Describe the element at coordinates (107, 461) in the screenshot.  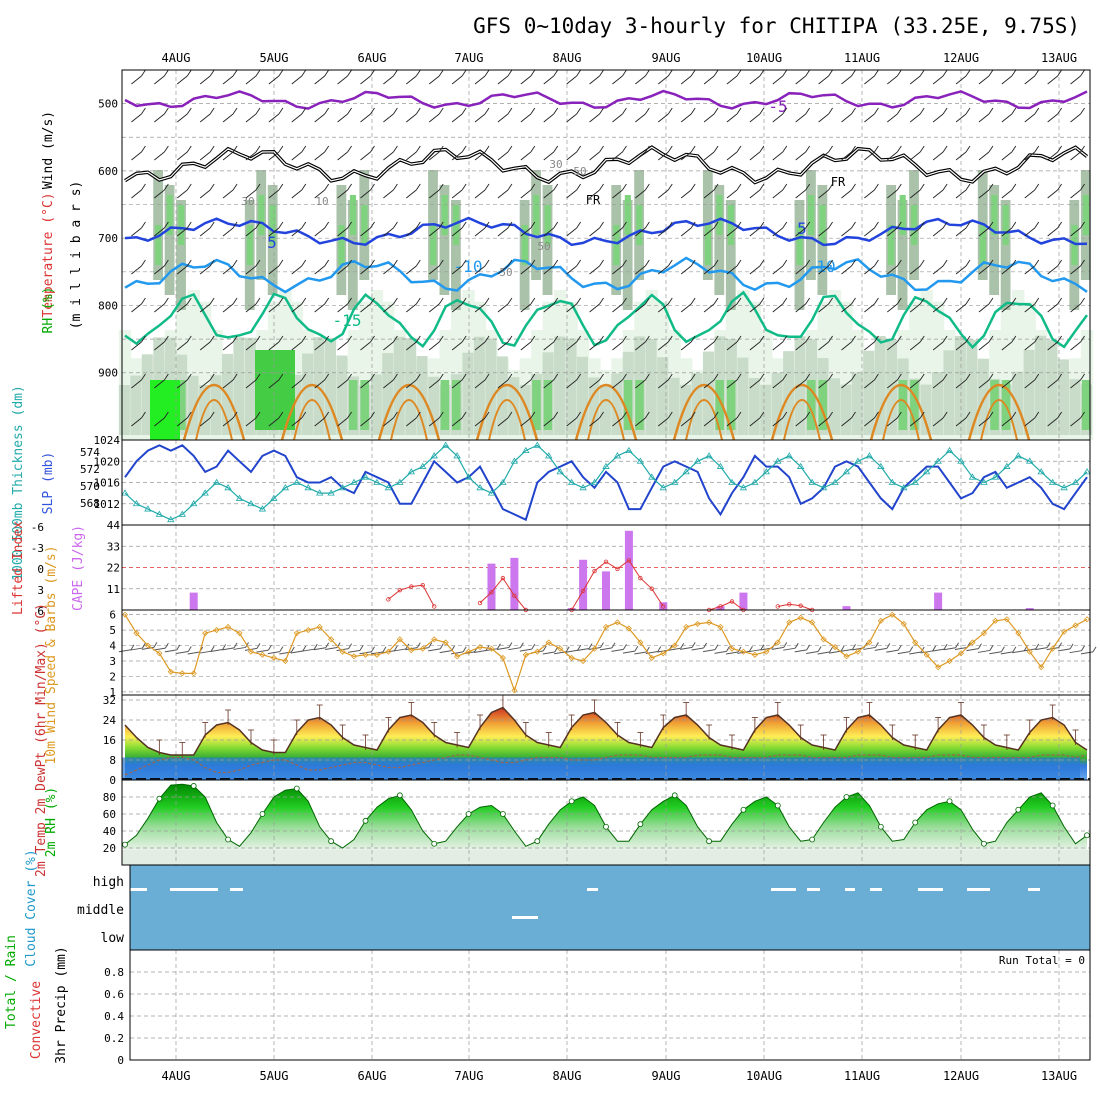
I see `slp-tick-label: 1020` at that location.